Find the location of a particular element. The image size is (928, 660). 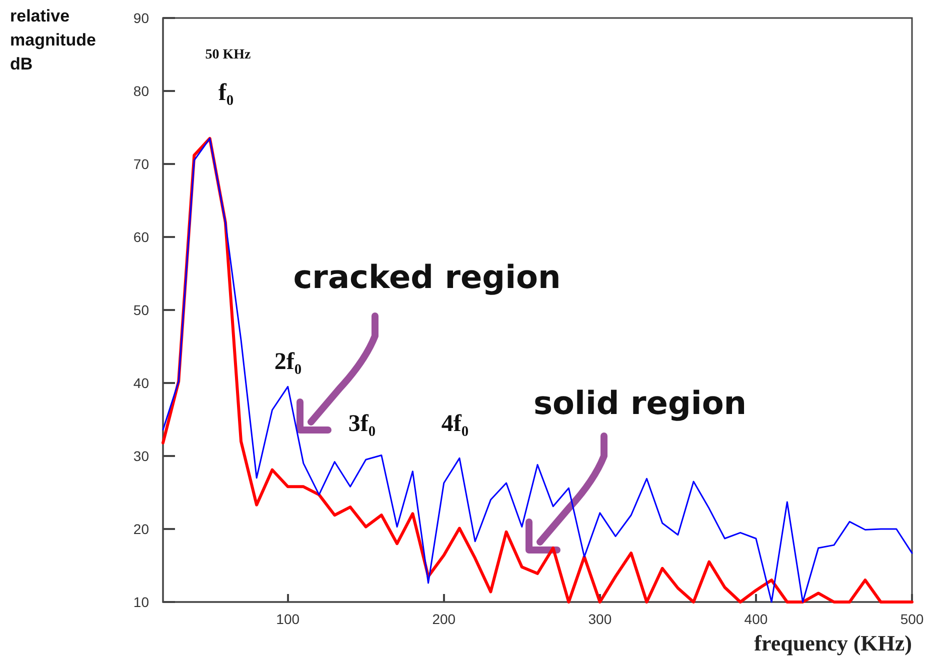

x-tick-label: 400 is located at coordinates (756, 619).